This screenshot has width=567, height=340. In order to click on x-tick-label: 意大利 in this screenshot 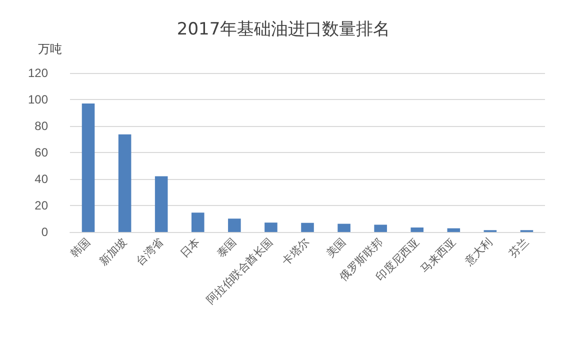, I will do `click(478, 252)`.